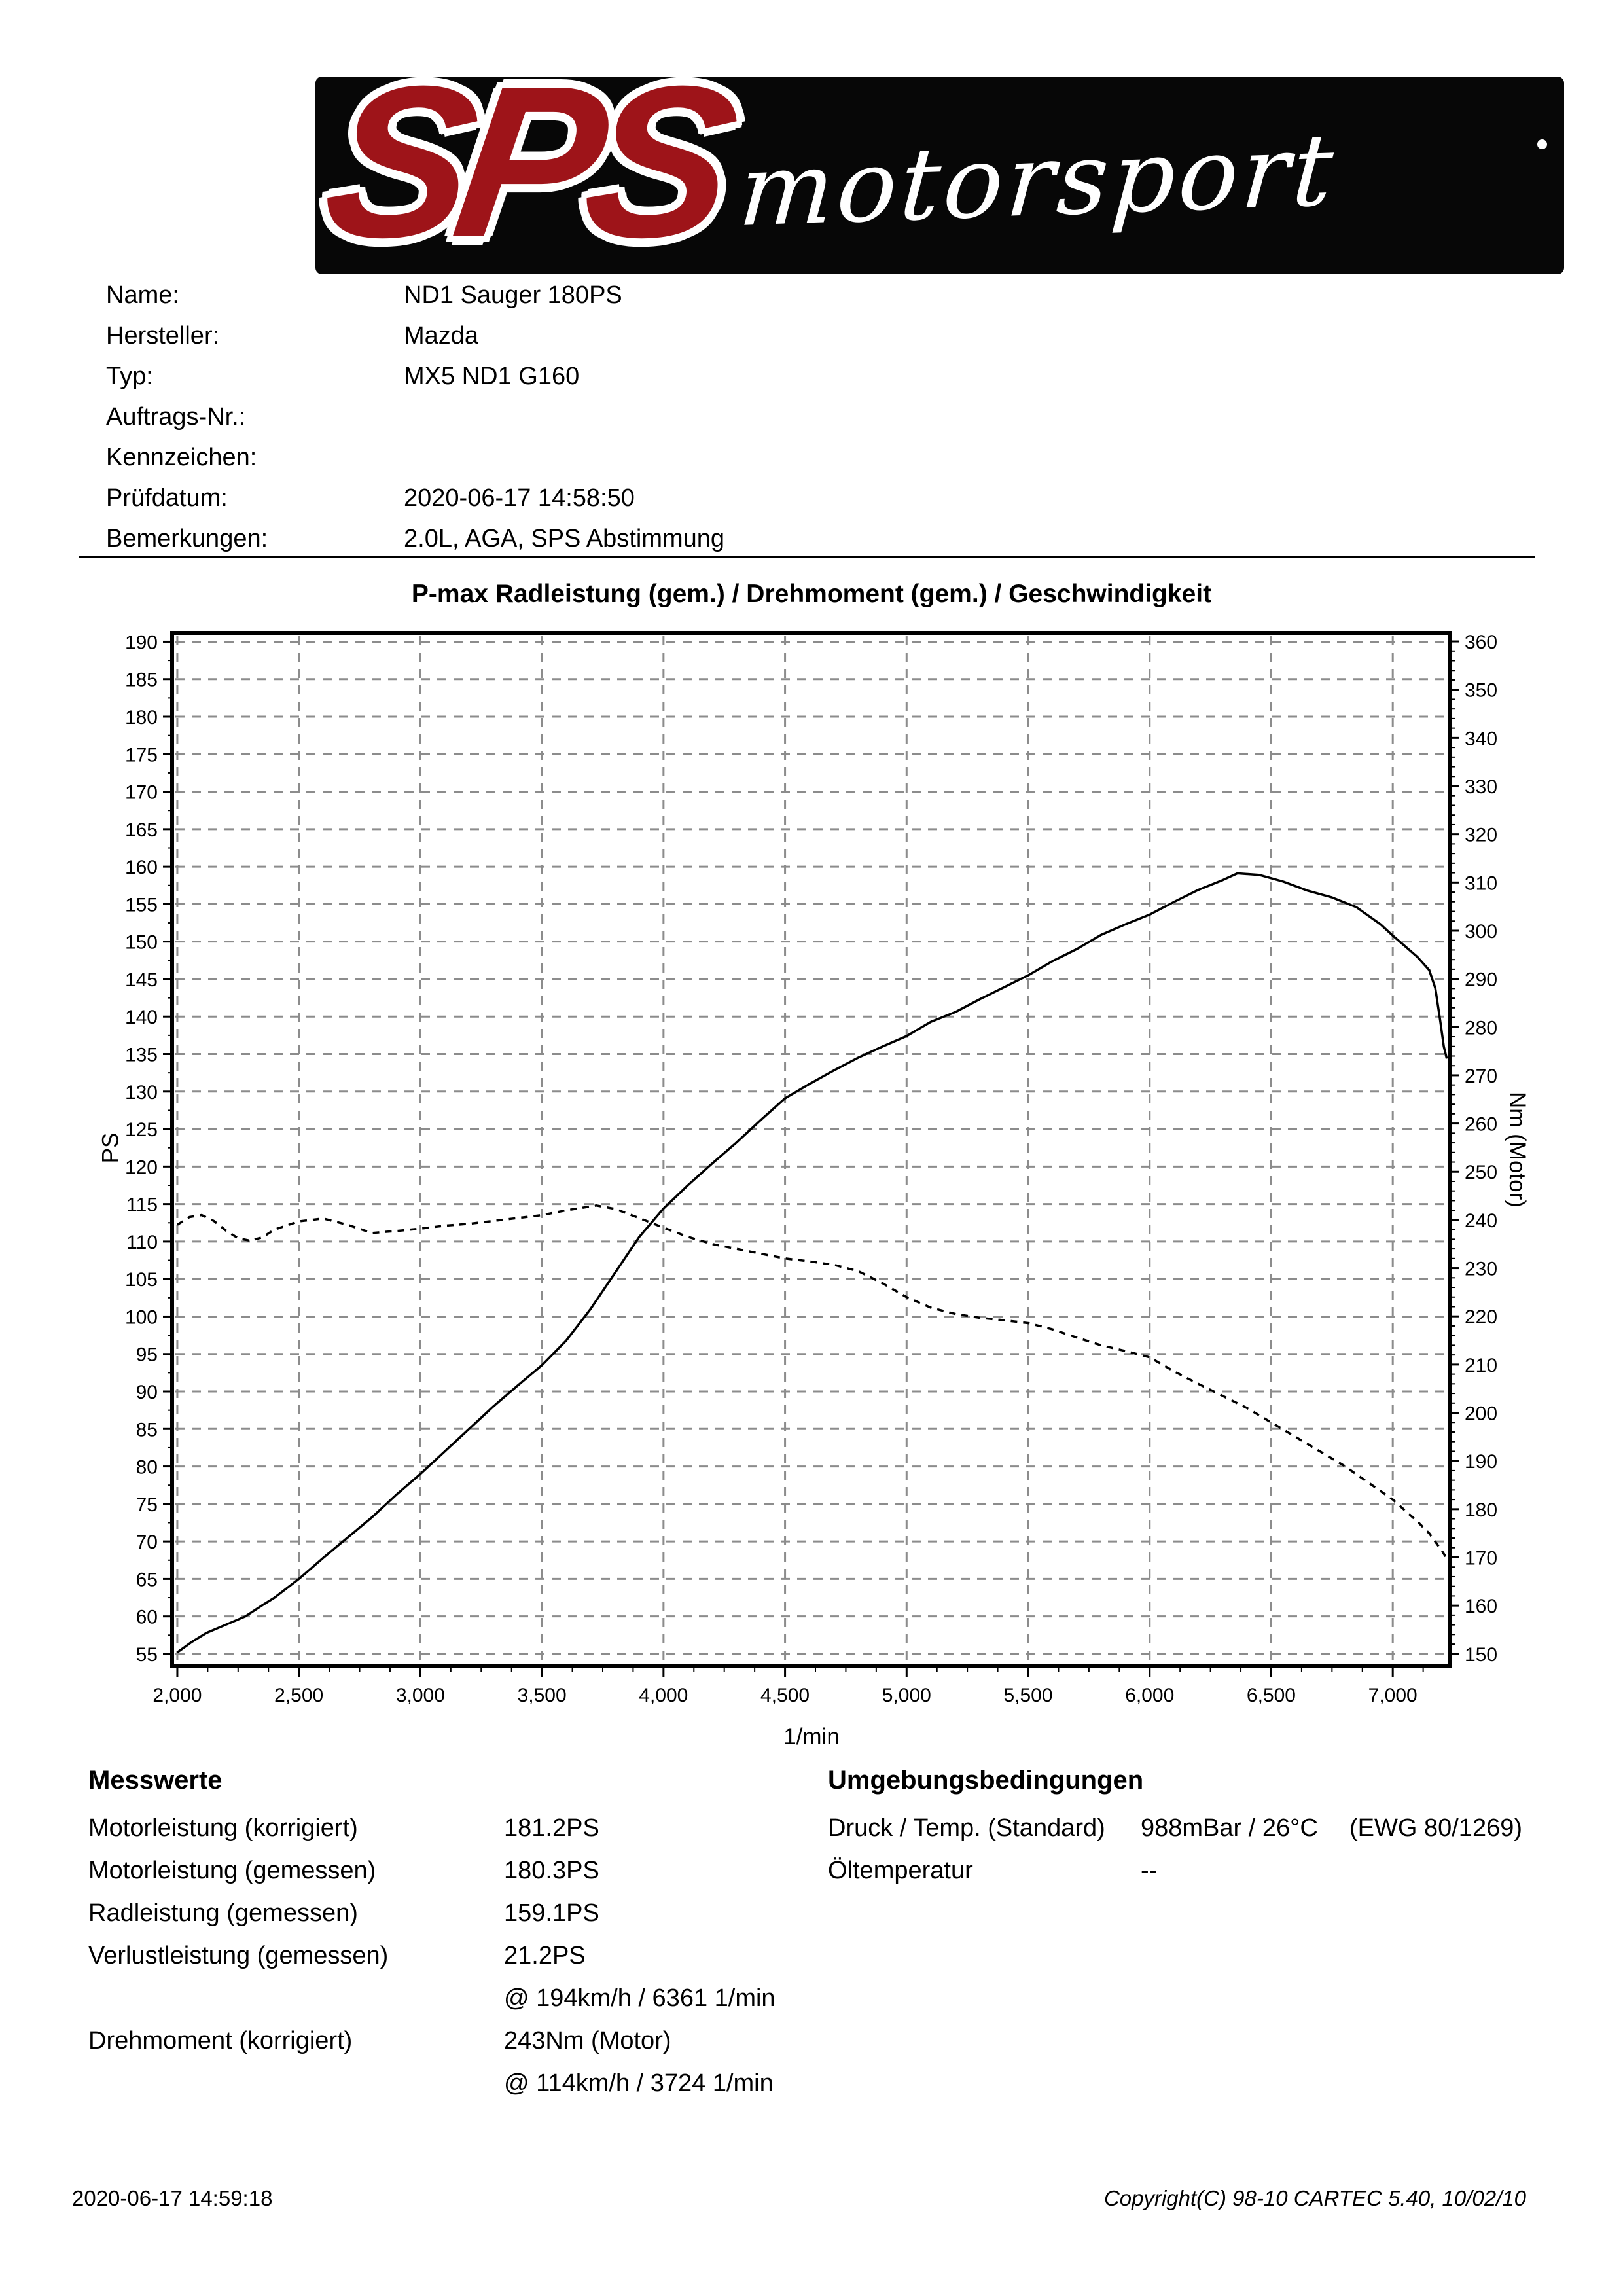  Describe the element at coordinates (551, 1828) in the screenshot. I see `messwerte-value: 181.2PS` at that location.